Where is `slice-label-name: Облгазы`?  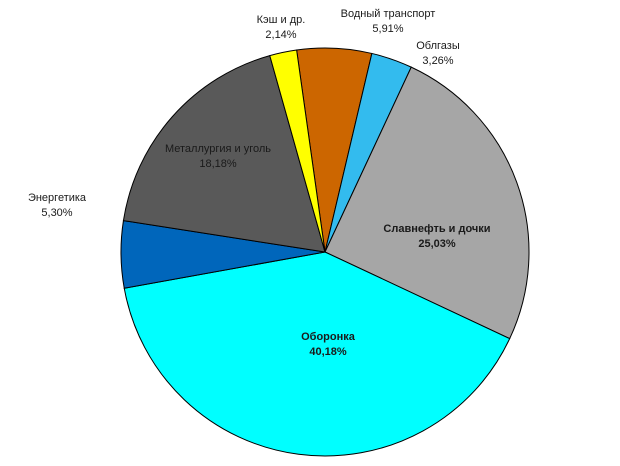 slice-label-name: Облгазы is located at coordinates (438, 46).